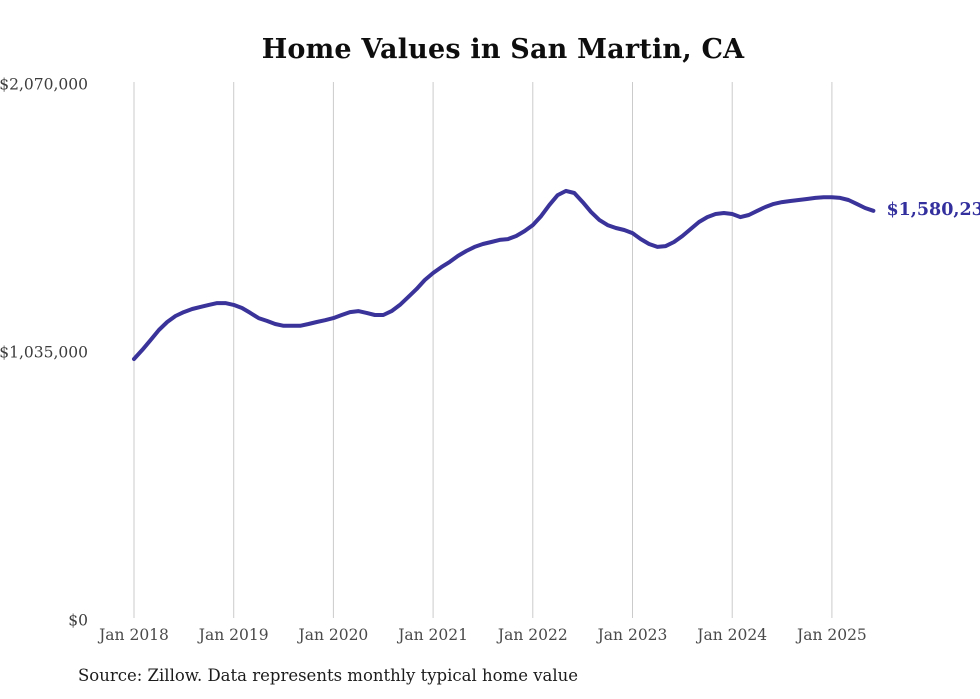 Image resolution: width=980 pixels, height=699 pixels. What do you see at coordinates (503, 49) in the screenshot?
I see `chart-title: Home Values in San Martin, CA` at bounding box center [503, 49].